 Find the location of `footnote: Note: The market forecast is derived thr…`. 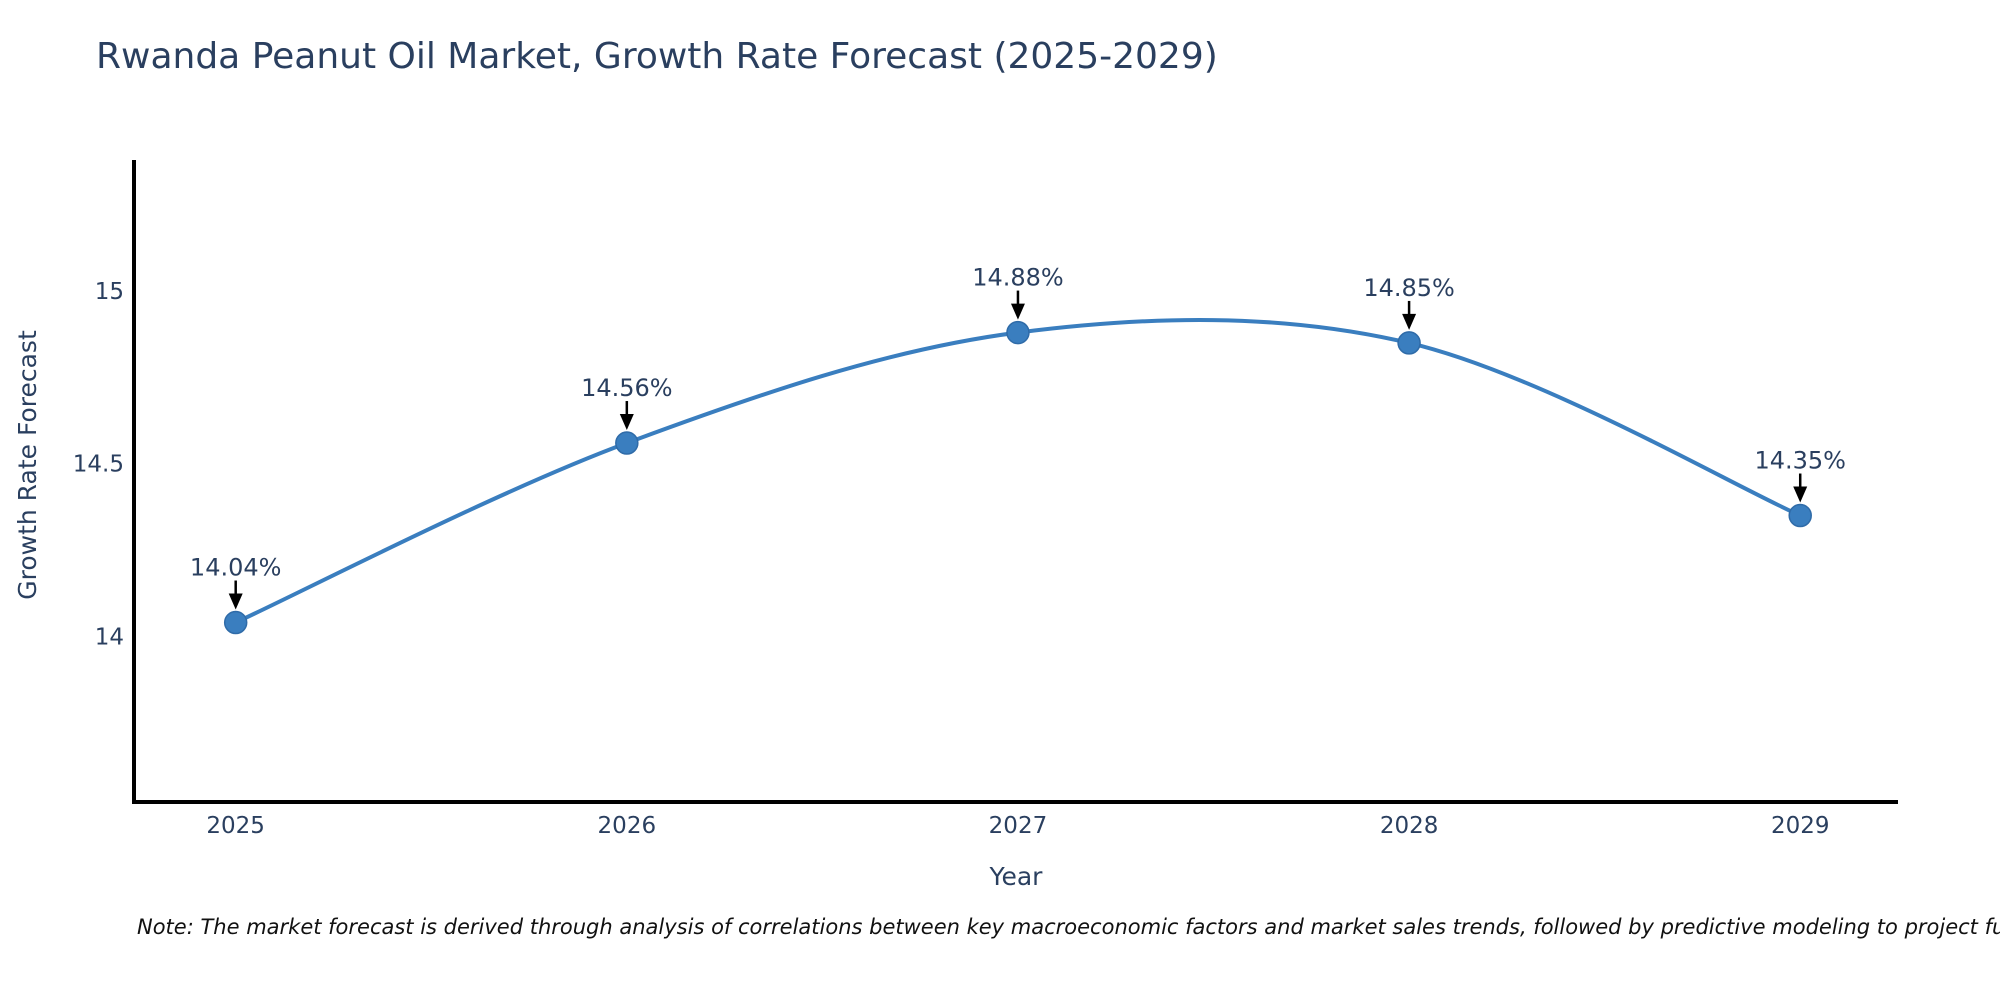

footnote: Note: The market forecast is derived thr… is located at coordinates (1068, 927).